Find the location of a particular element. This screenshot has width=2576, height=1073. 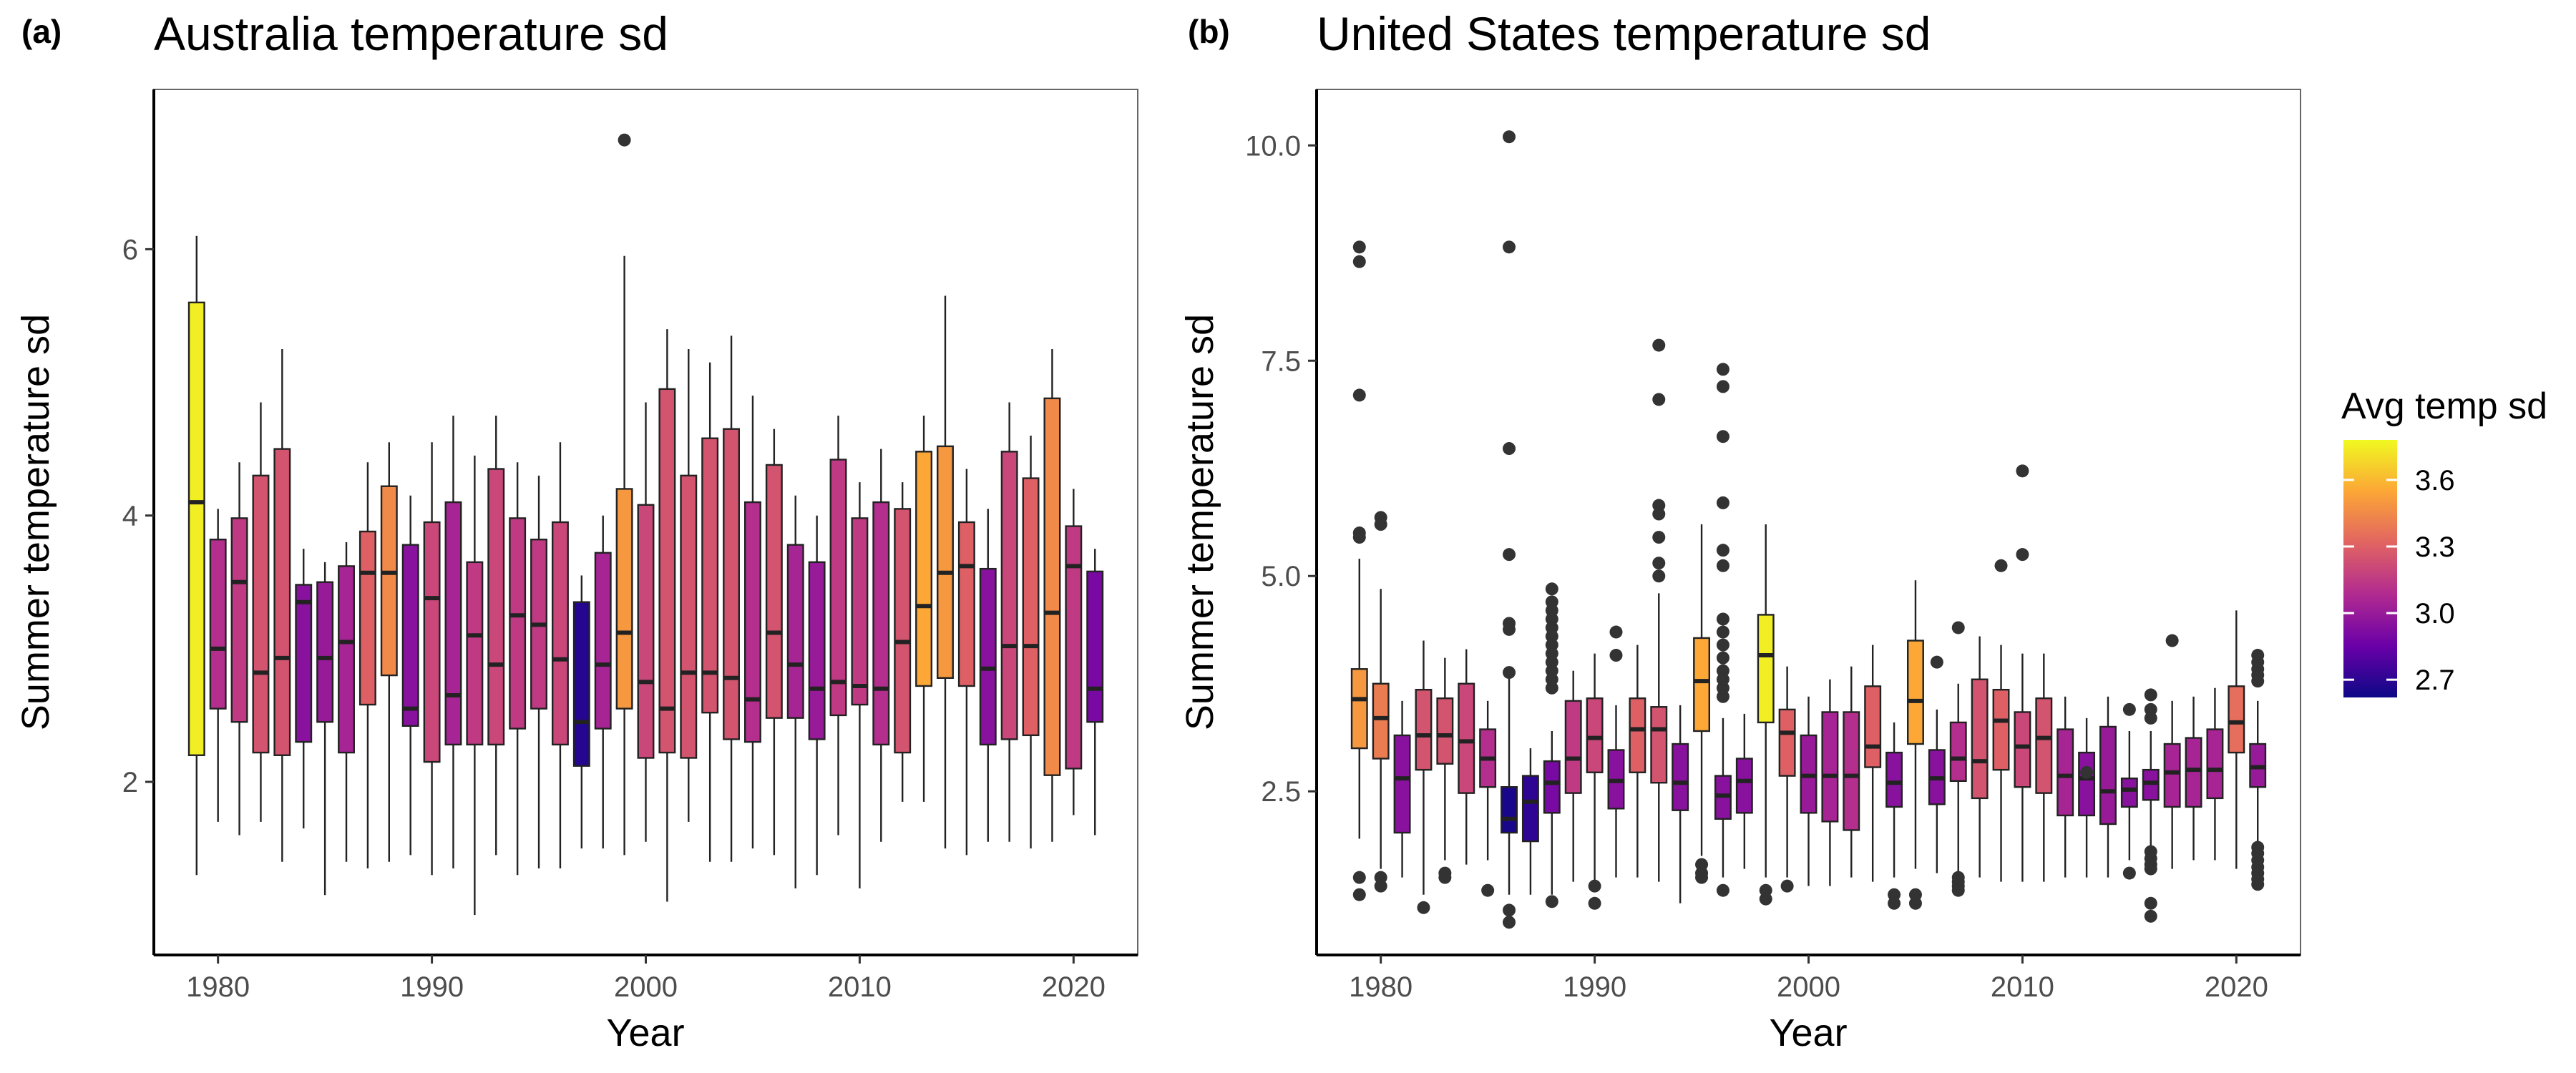

box-united-states-2013 is located at coordinates (2087, 797).